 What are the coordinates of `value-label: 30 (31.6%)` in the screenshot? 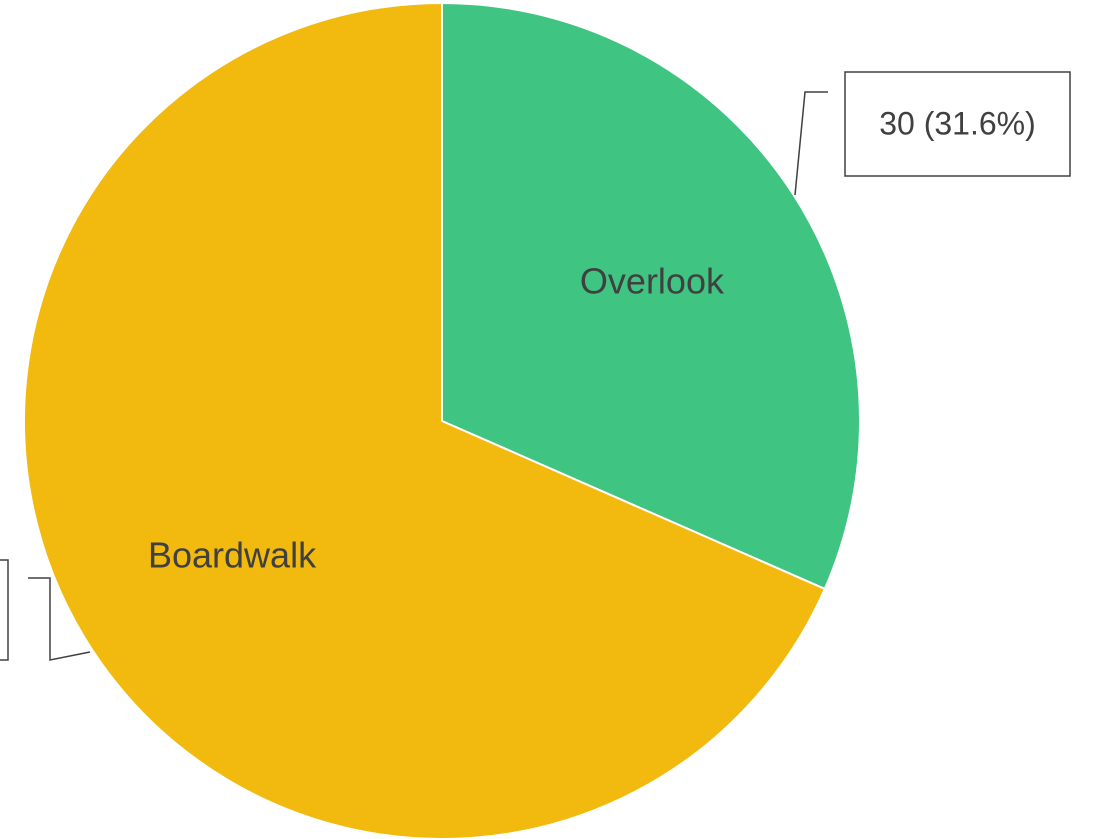 It's located at (957, 123).